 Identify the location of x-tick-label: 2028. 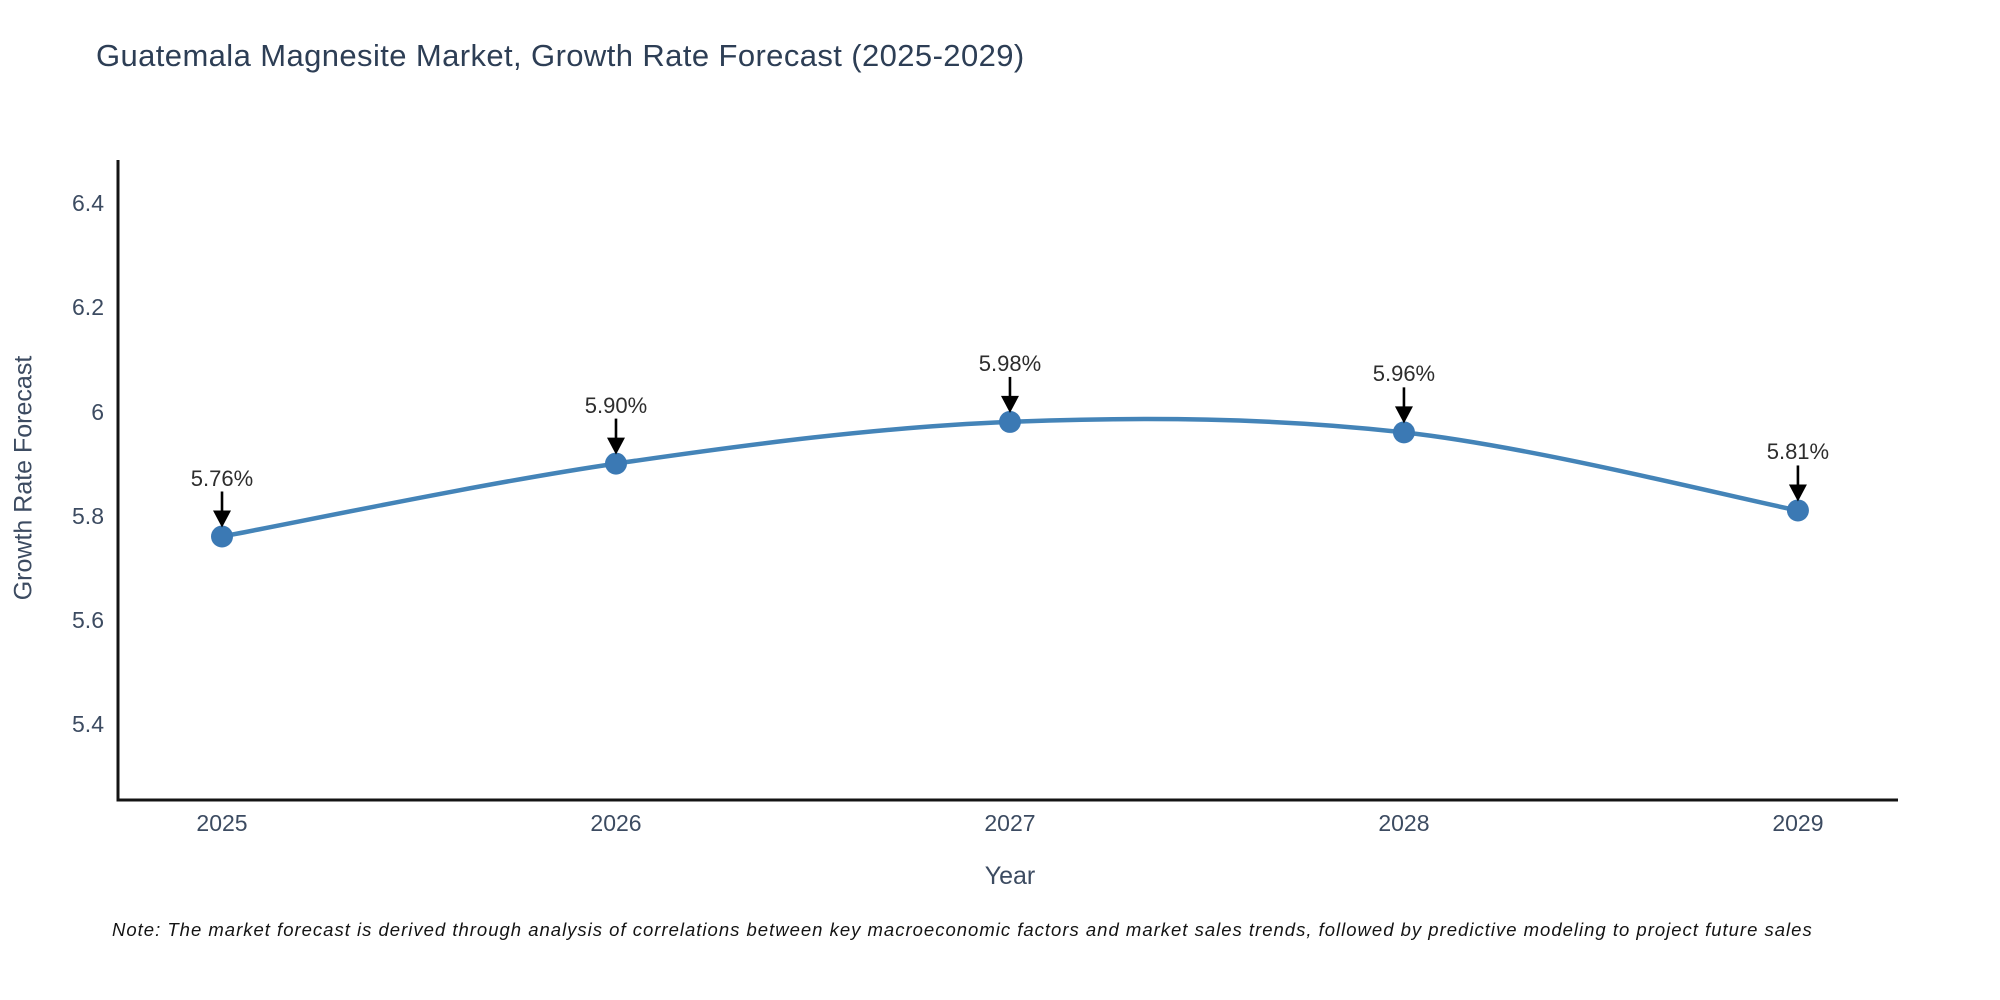
(1404, 823).